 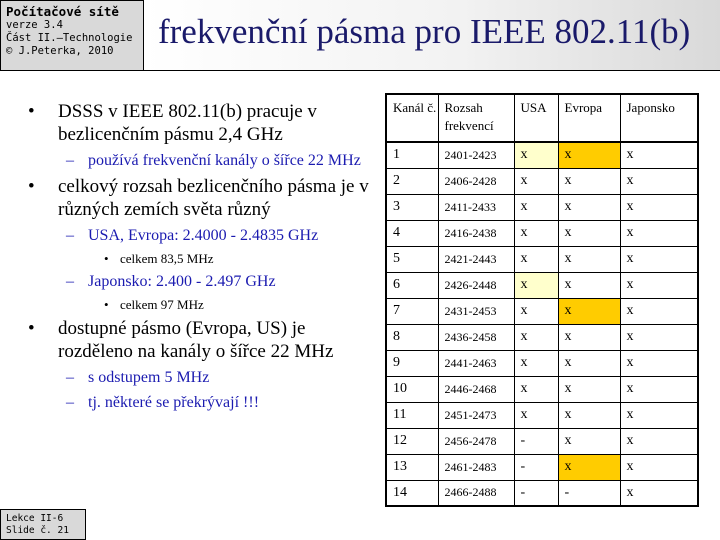 I want to click on slide-title: frekvenční pásma pro IEEE 802.11(b), so click(x=424, y=31).